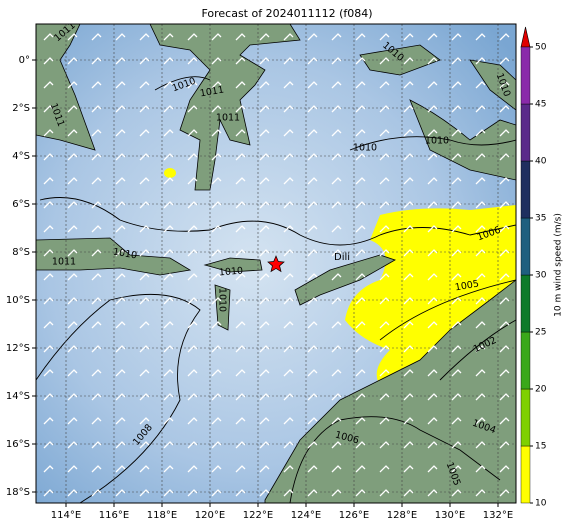  I want to click on colorbar-segment, so click(525, 474).